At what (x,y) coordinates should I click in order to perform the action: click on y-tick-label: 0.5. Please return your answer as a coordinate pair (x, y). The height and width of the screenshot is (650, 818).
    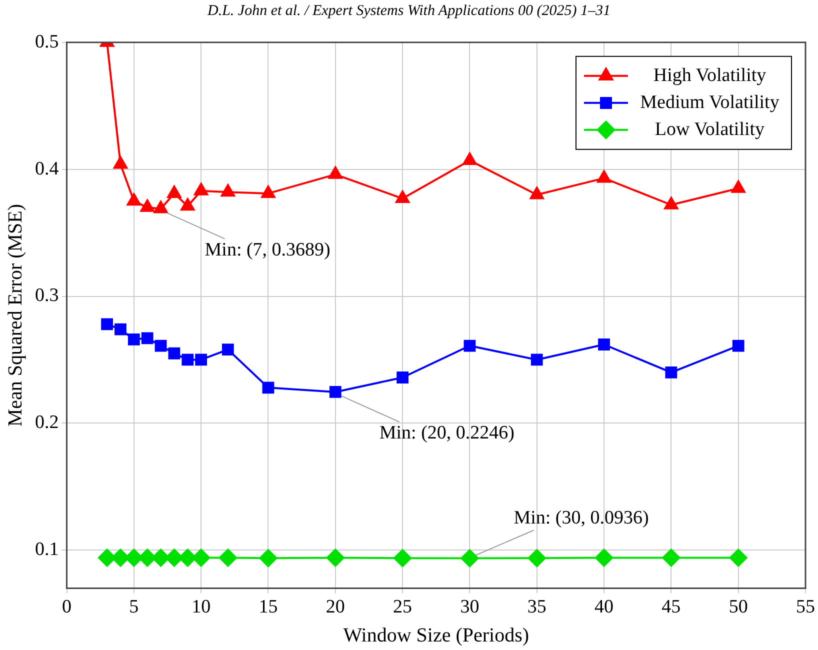
    Looking at the image, I should click on (47, 41).